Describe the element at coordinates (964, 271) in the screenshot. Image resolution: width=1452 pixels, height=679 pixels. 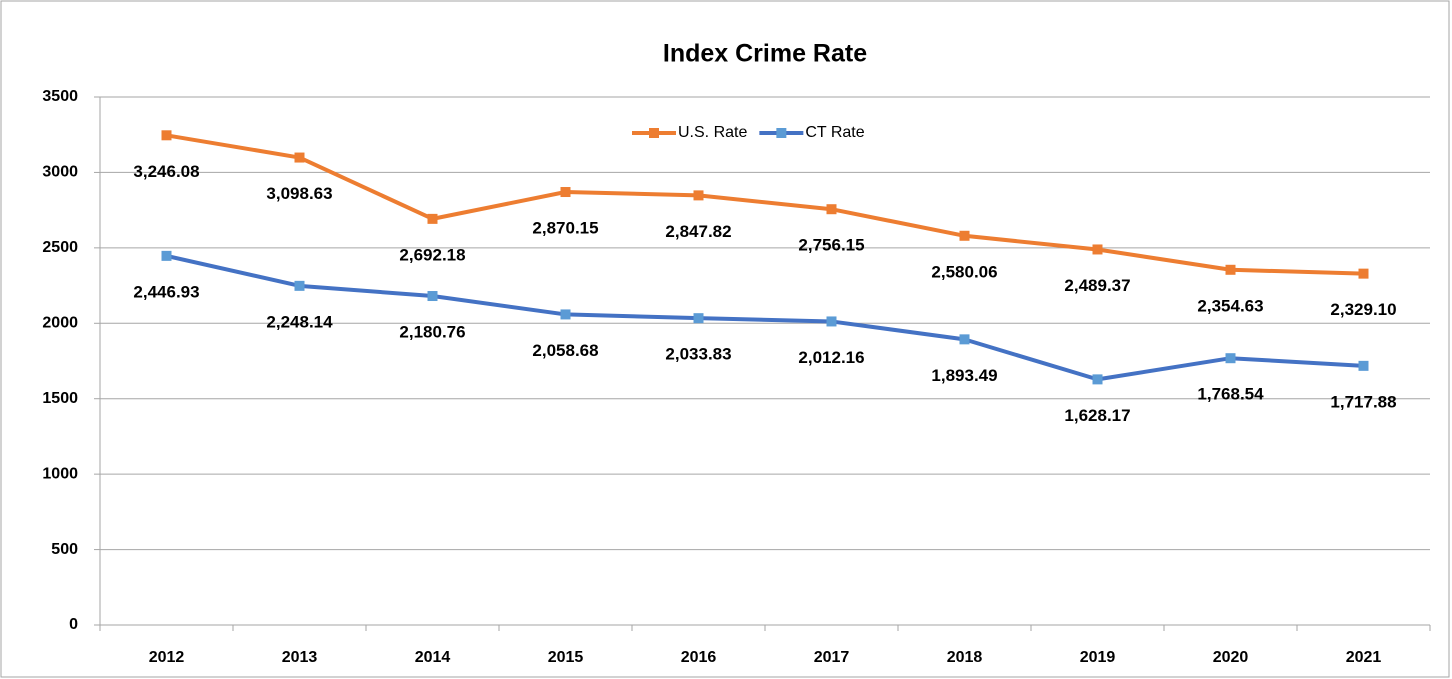
I see `data-label: 2,580.06` at that location.